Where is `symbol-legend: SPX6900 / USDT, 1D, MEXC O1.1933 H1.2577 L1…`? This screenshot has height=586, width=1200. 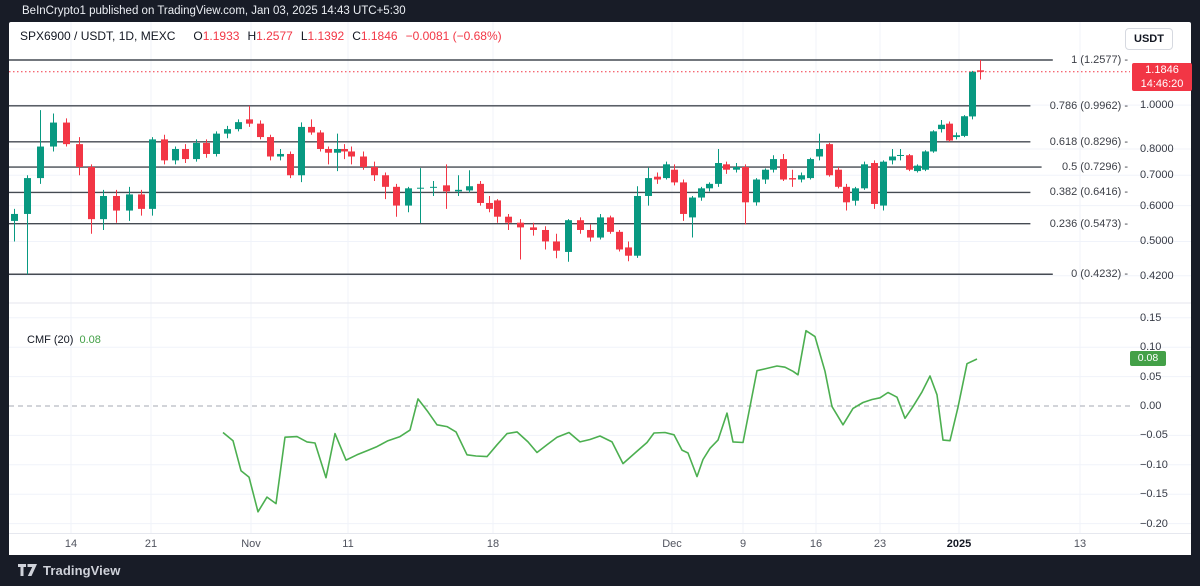 symbol-legend: SPX6900 / USDT, 1D, MEXC O1.1933 H1.2577 L1… is located at coordinates (261, 36).